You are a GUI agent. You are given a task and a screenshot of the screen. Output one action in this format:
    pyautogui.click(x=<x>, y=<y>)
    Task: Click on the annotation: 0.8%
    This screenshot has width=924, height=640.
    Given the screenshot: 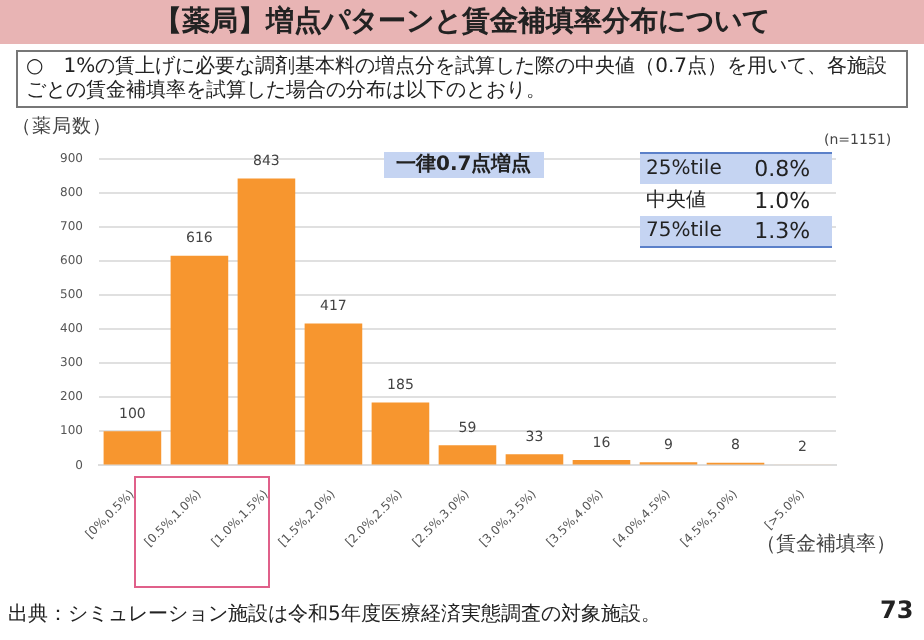 What is the action you would take?
    pyautogui.click(x=782, y=169)
    